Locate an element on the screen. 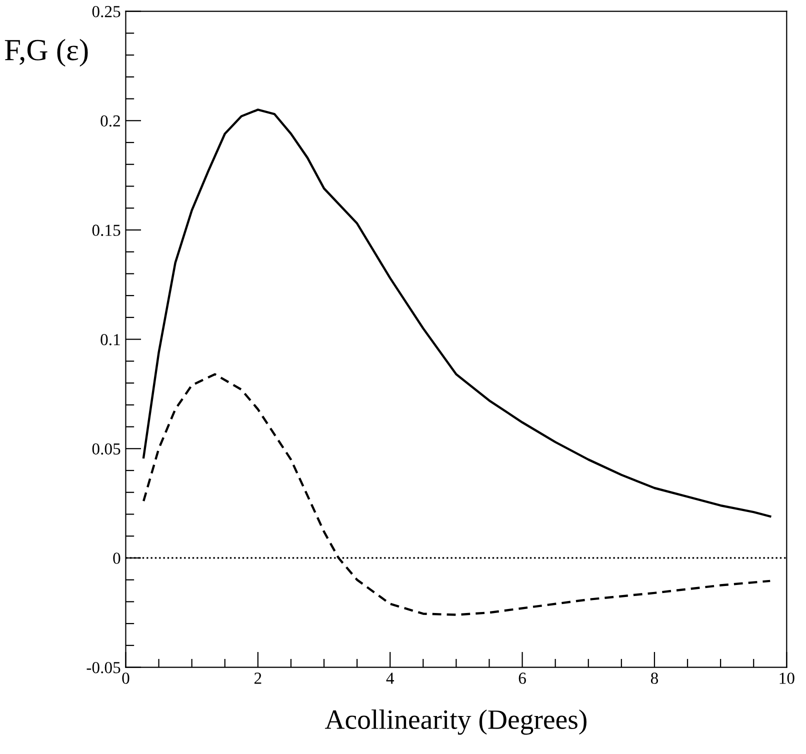 Image resolution: width=806 pixels, height=754 pixels. y-tick-label: 0.2 is located at coordinates (110, 121).